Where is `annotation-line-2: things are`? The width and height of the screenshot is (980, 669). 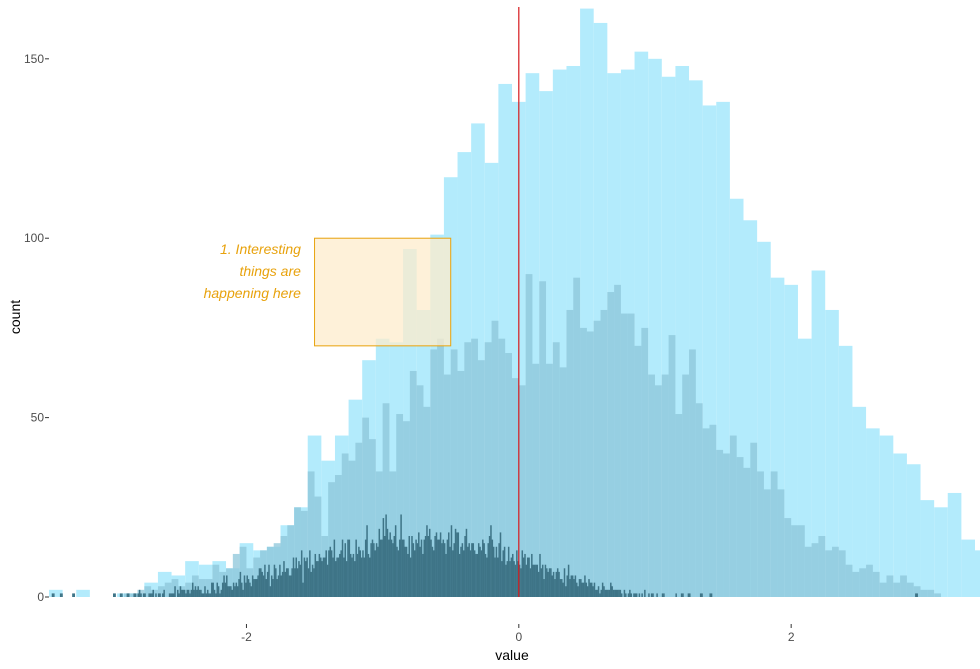 annotation-line-2: things are is located at coordinates (270, 271).